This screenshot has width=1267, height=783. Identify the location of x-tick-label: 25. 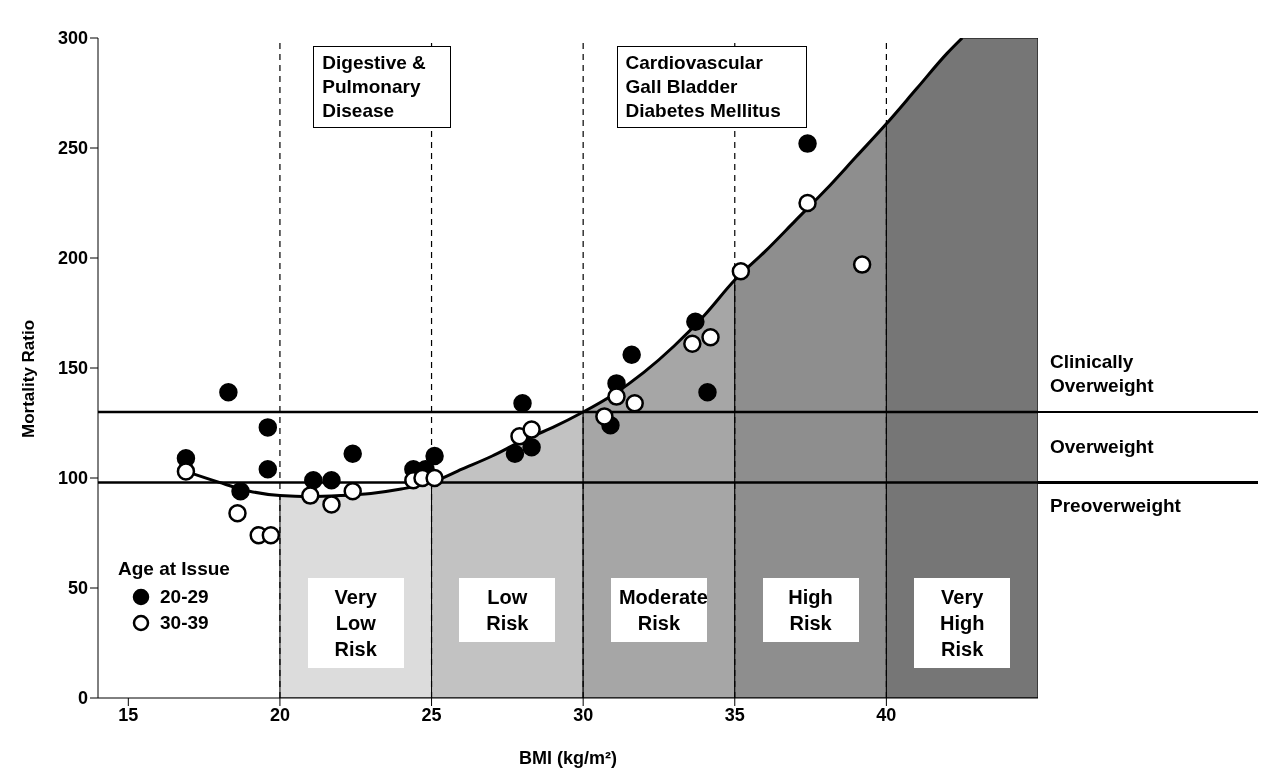
(431, 714).